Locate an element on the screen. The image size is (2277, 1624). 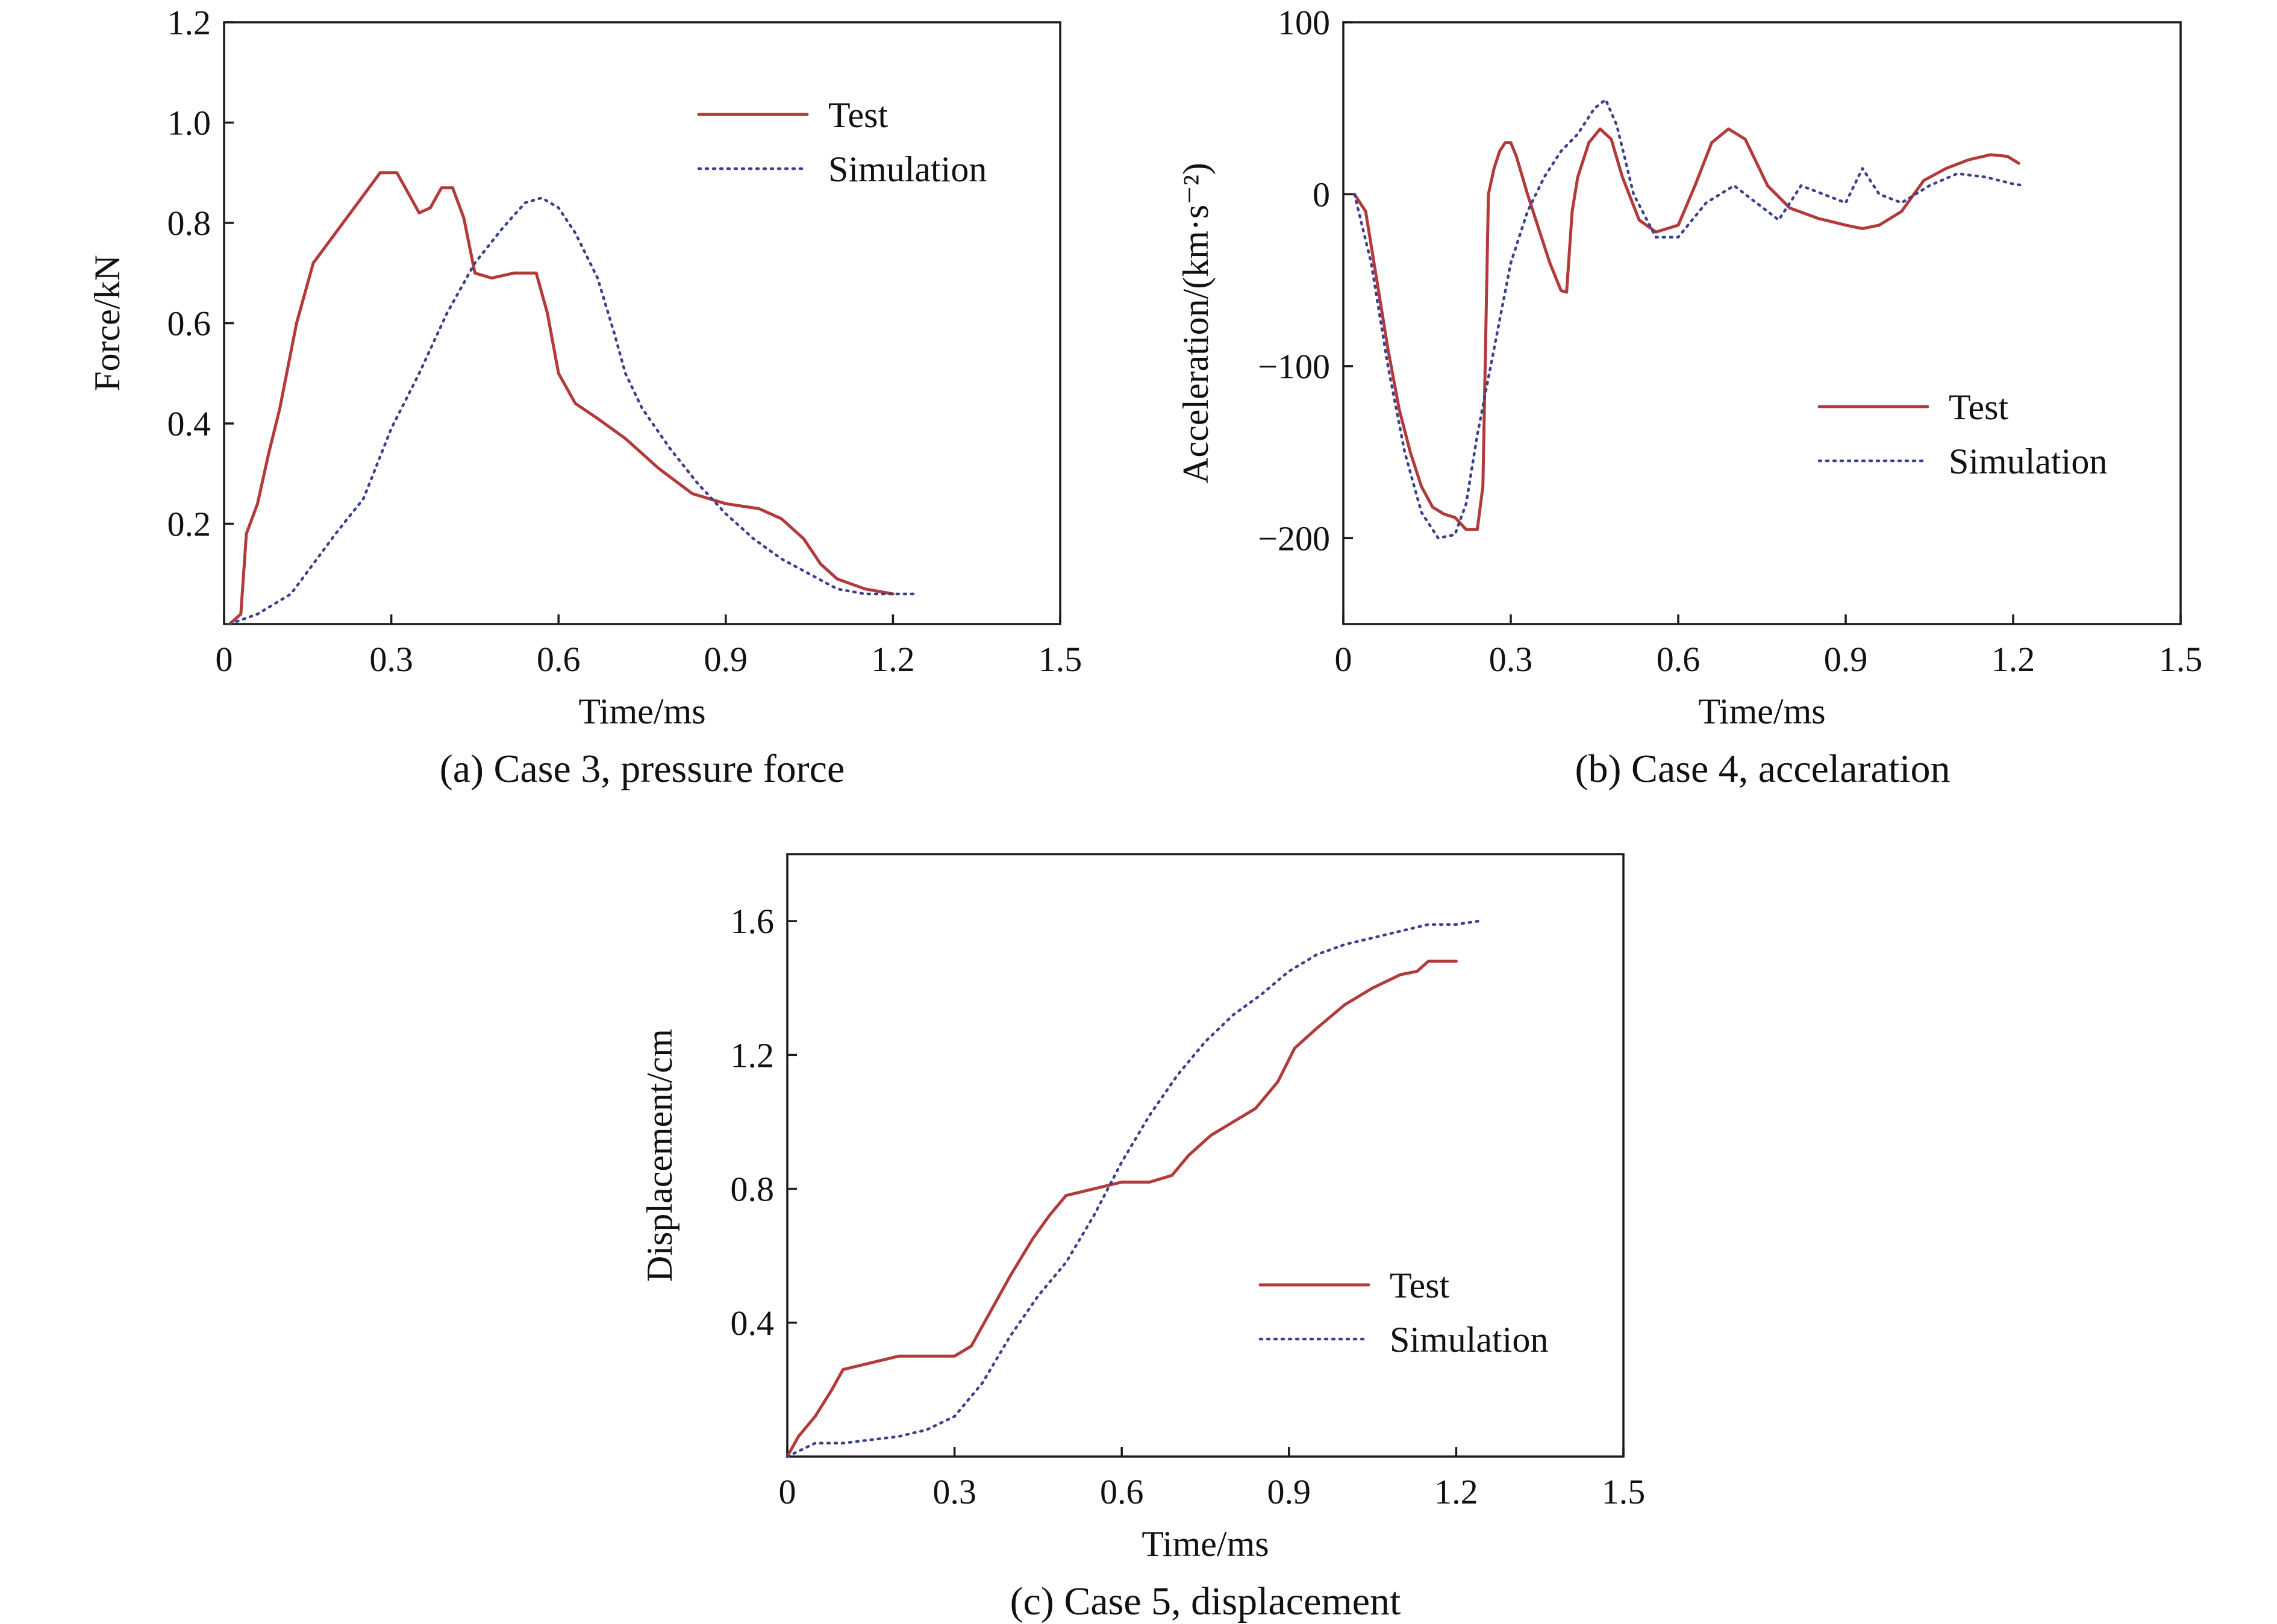
y-tick-label: 0 is located at coordinates (1321, 195).